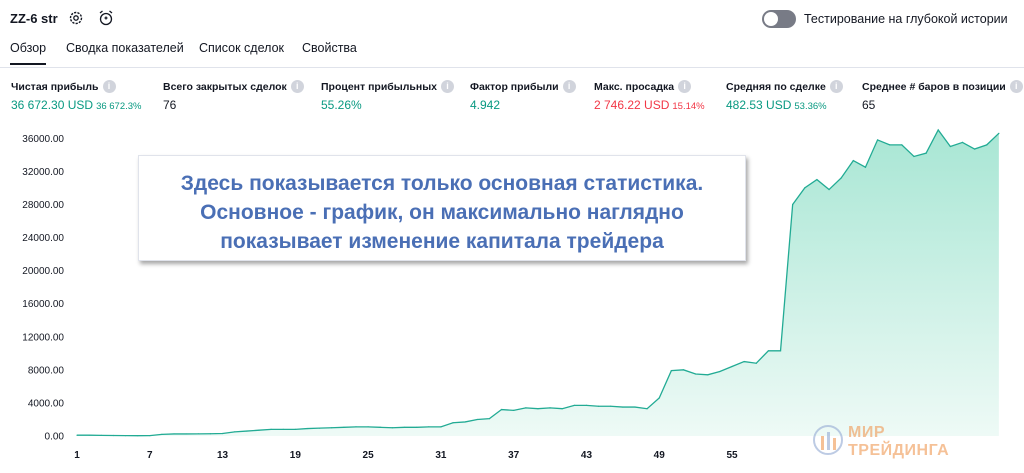 This screenshot has height=473, width=1024. Describe the element at coordinates (866, 432) in the screenshot. I see `watermark-text: МИР` at that location.